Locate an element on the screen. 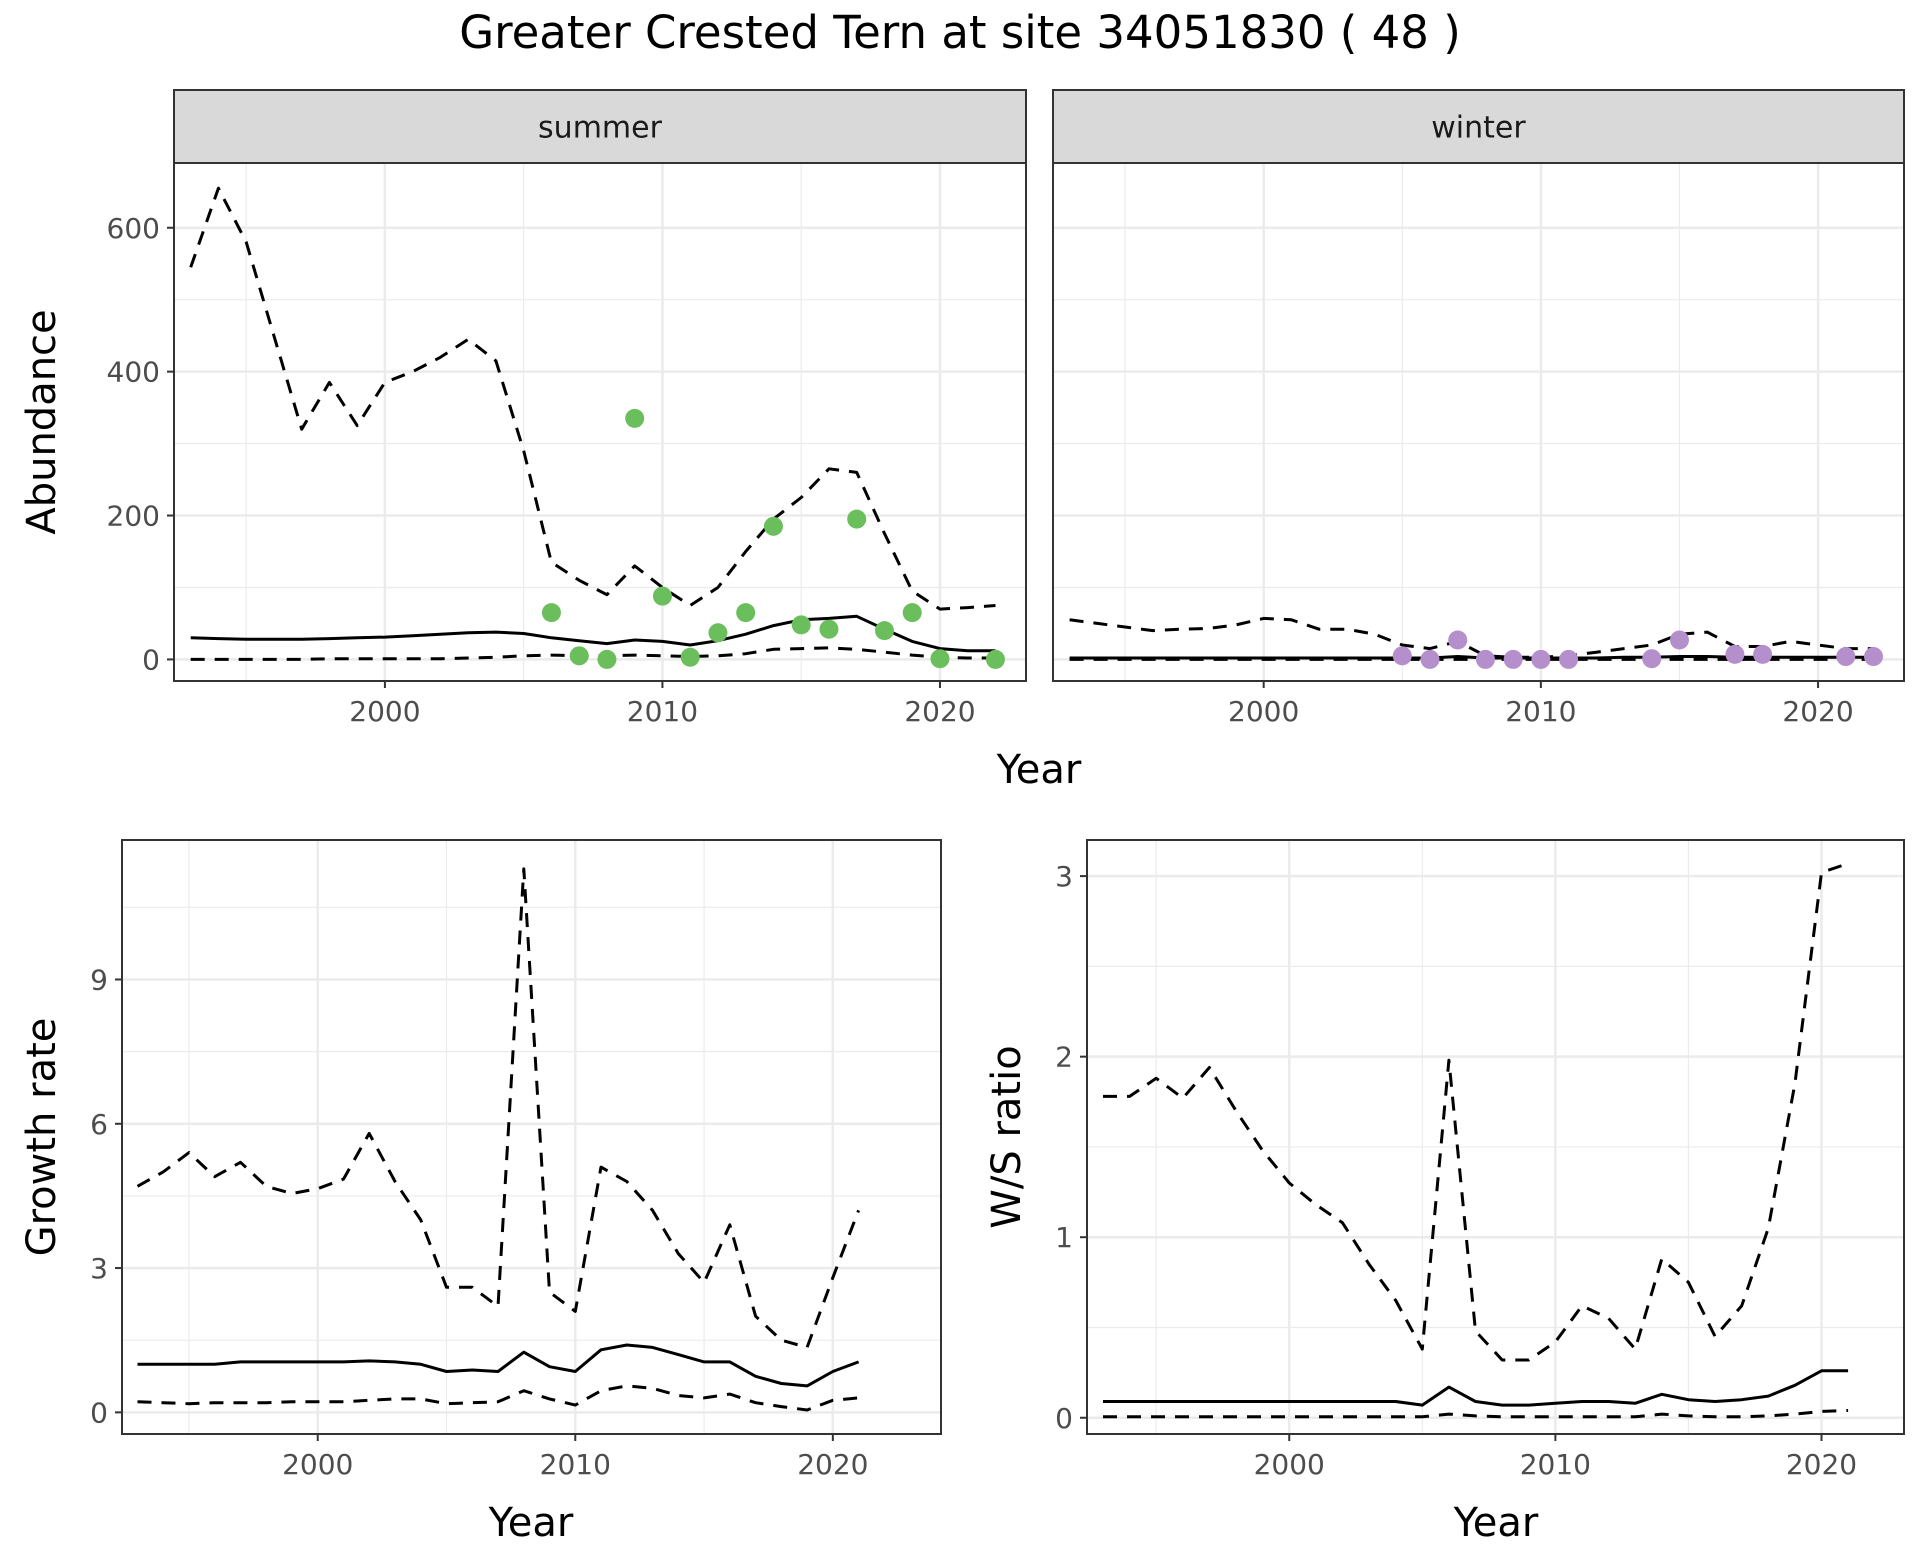  y-tick-label: 400 is located at coordinates (133, 372).